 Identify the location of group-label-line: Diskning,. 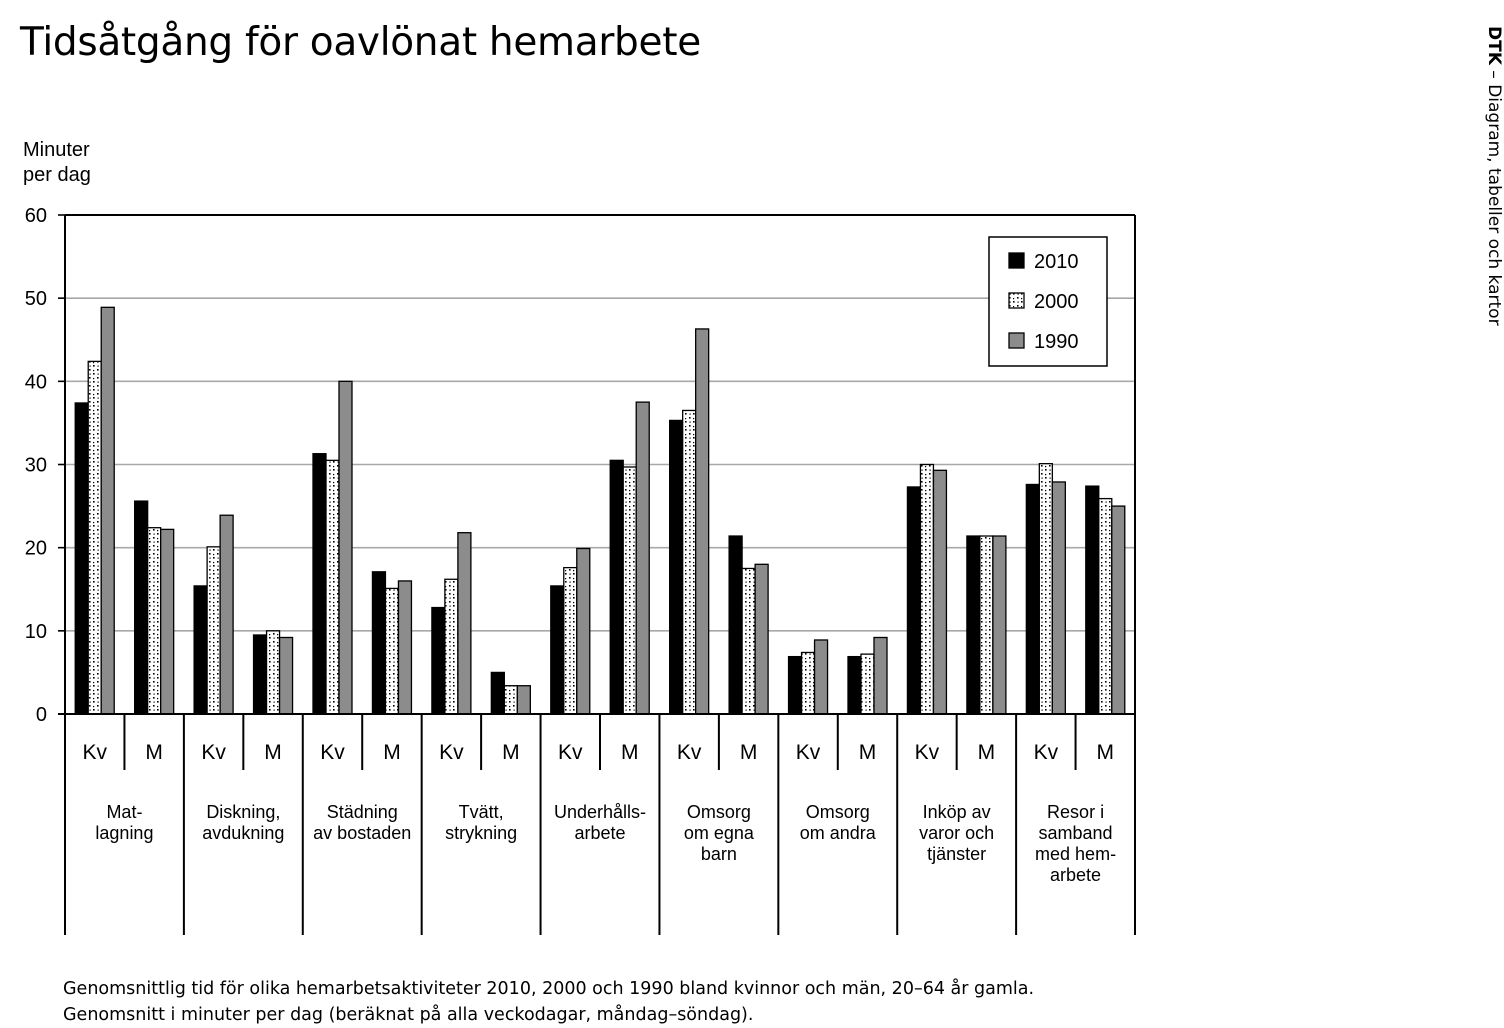
(243, 812).